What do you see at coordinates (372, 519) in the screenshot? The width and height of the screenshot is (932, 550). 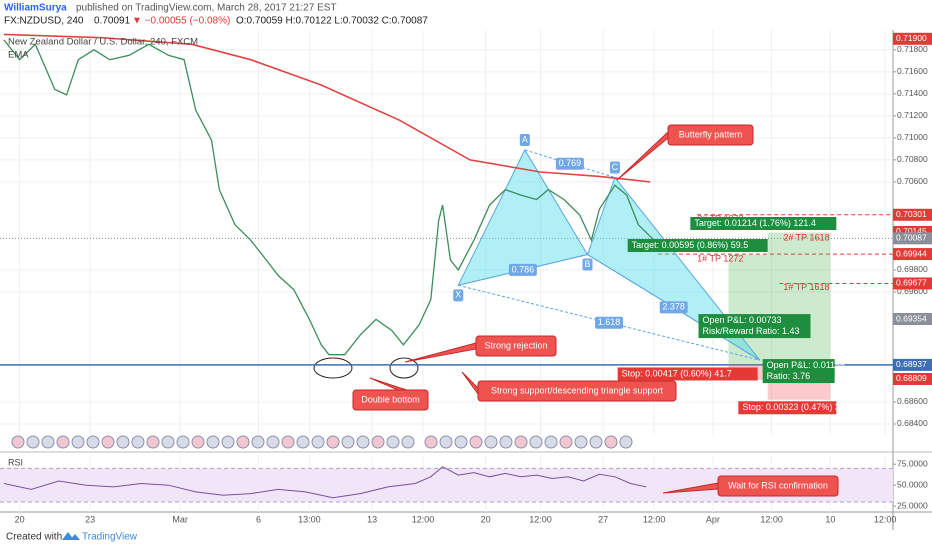 I see `x-tick-label: 13` at bounding box center [372, 519].